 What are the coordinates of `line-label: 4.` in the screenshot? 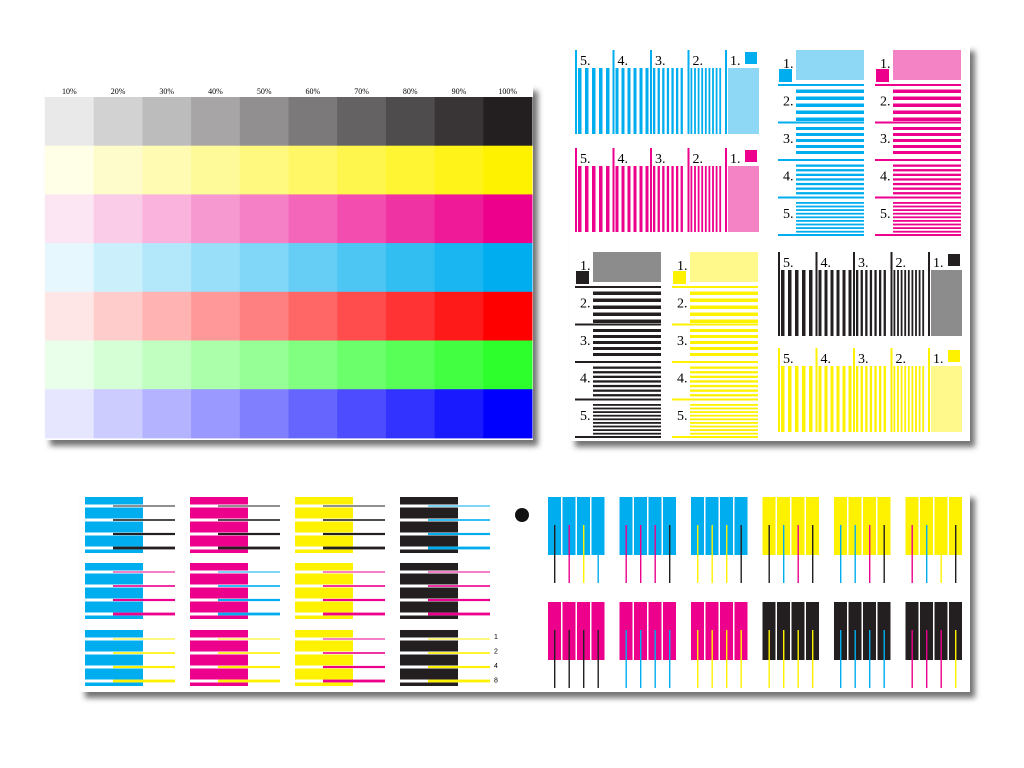 It's located at (623, 159).